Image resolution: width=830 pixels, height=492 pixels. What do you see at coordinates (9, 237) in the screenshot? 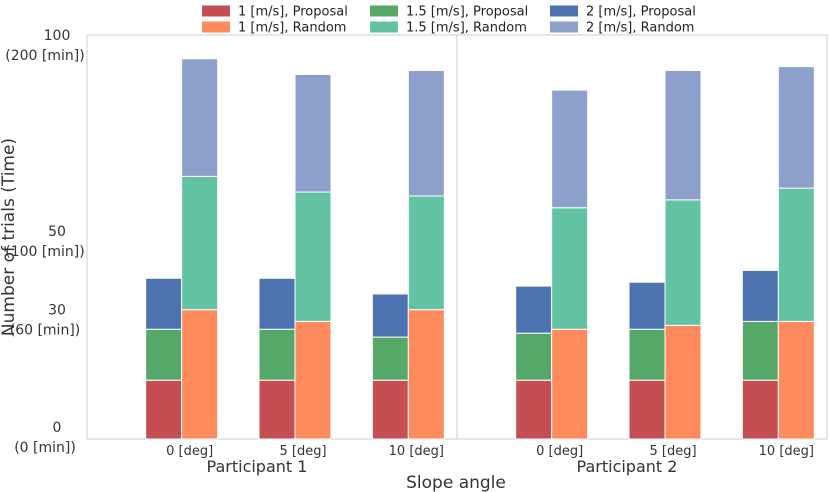
I see `y-axis-label: Number of trials (Time)` at bounding box center [9, 237].